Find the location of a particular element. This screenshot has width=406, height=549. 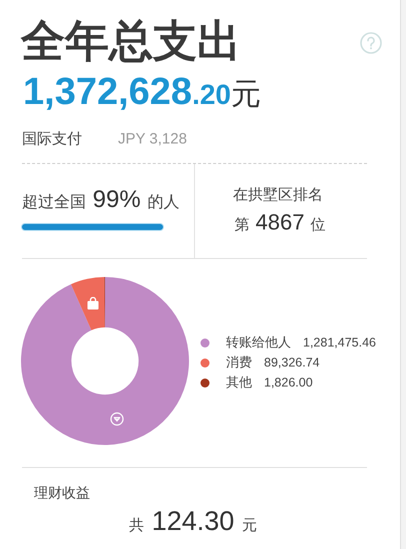

data-label: 1,826.00 is located at coordinates (288, 382).